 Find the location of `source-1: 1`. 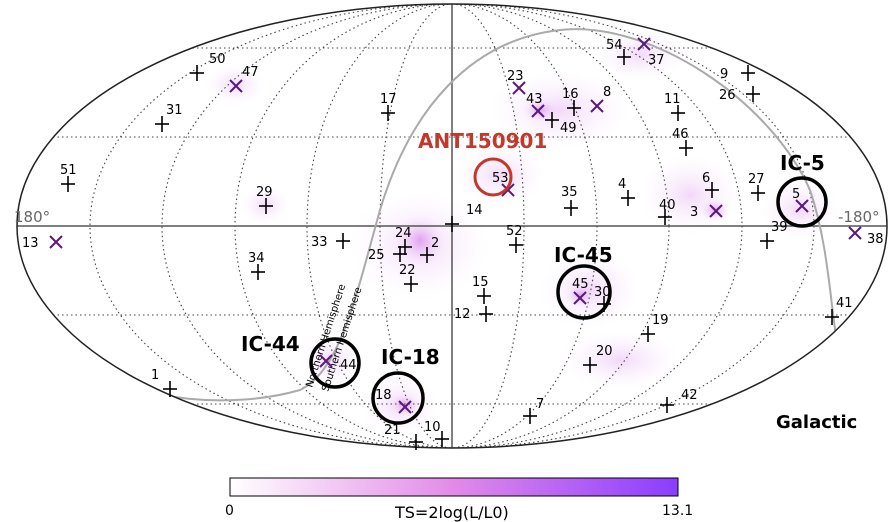

source-1: 1 is located at coordinates (164, 382).